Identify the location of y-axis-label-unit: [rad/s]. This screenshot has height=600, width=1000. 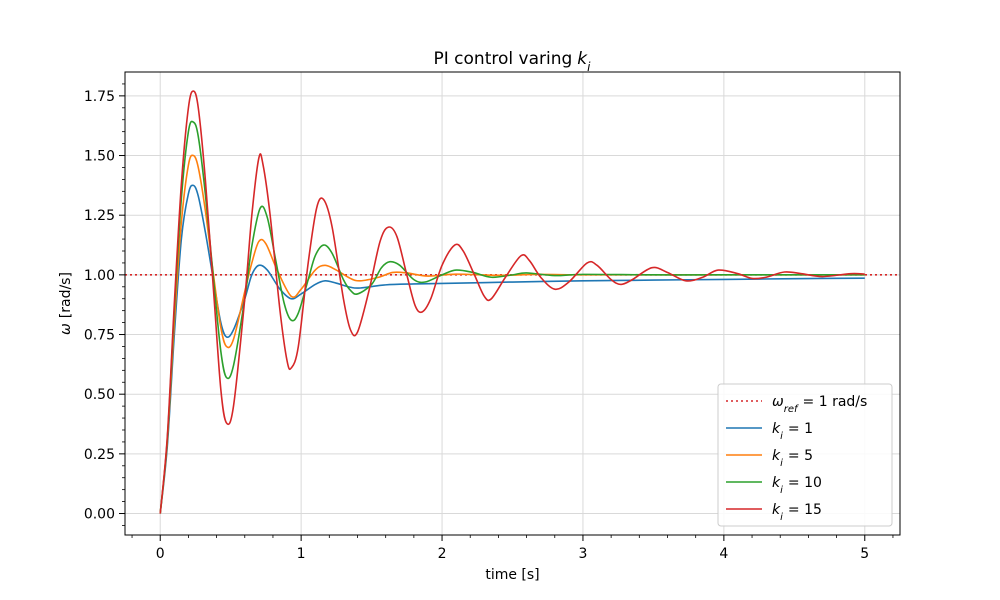
(66, 295).